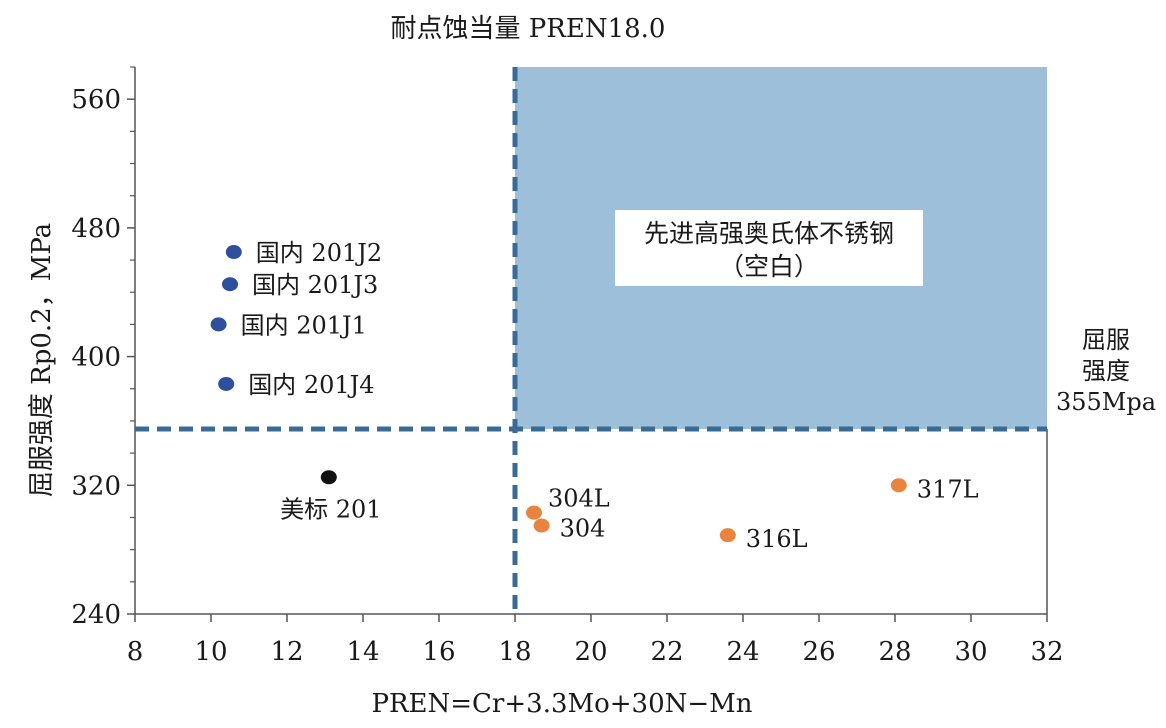  What do you see at coordinates (528, 29) in the screenshot?
I see `chart-title: 耐点蚀当量 PREN18.0` at bounding box center [528, 29].